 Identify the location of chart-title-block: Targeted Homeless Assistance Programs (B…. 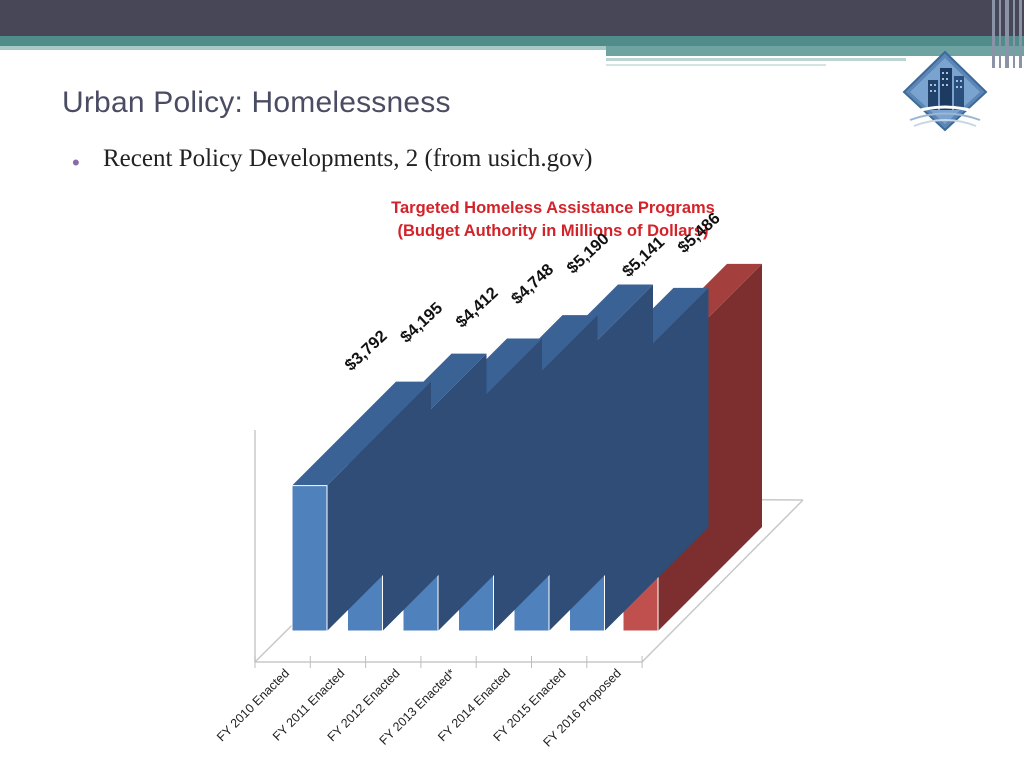
(553, 220).